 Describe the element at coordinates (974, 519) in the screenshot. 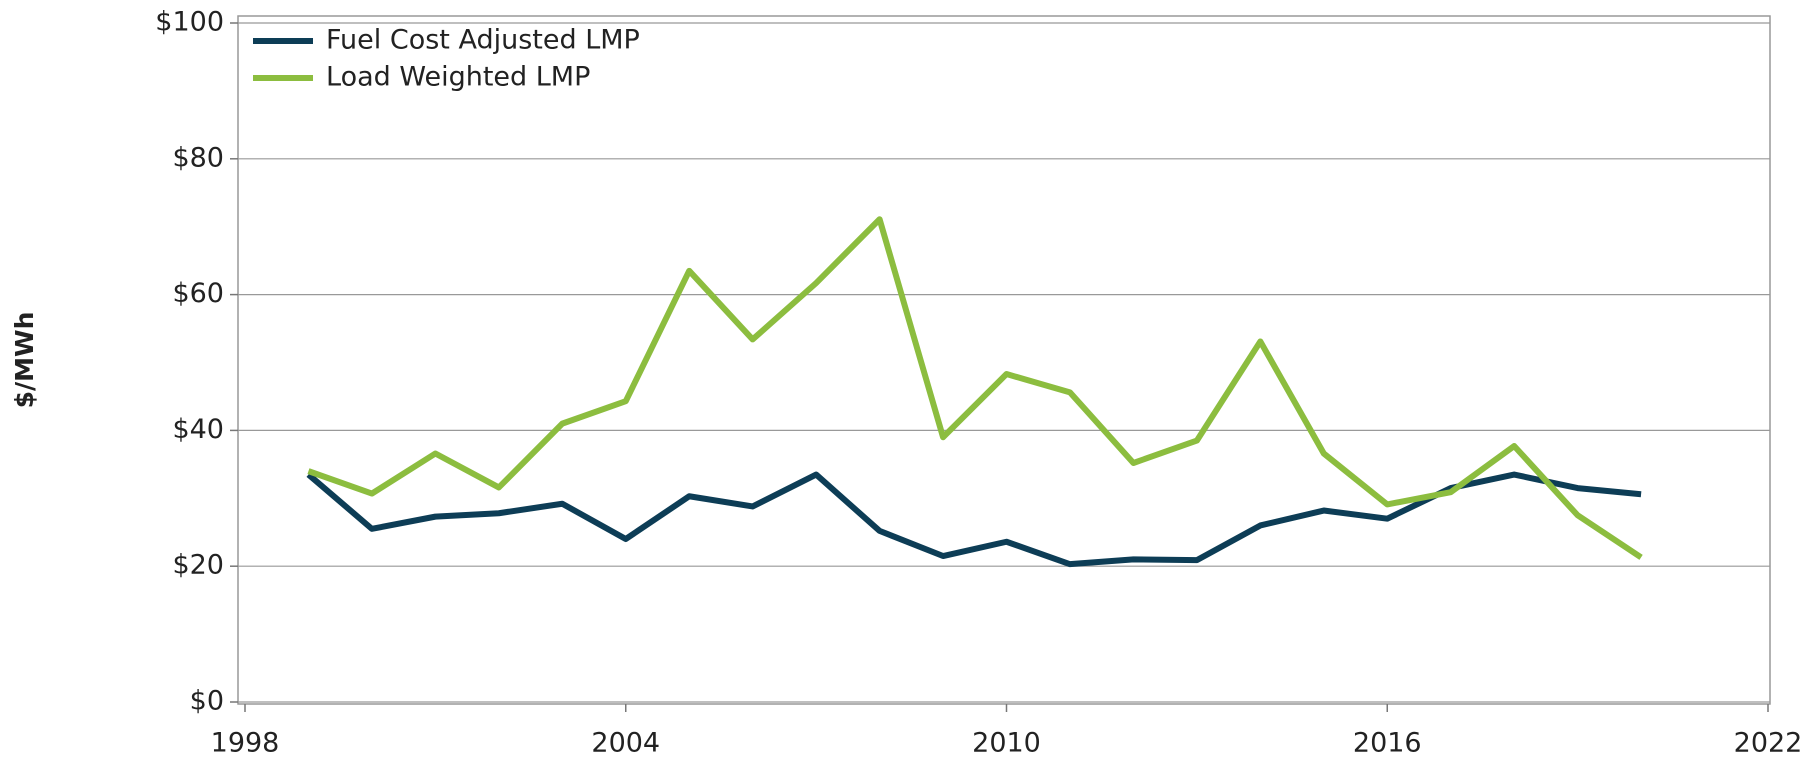

I see `line-series` at that location.